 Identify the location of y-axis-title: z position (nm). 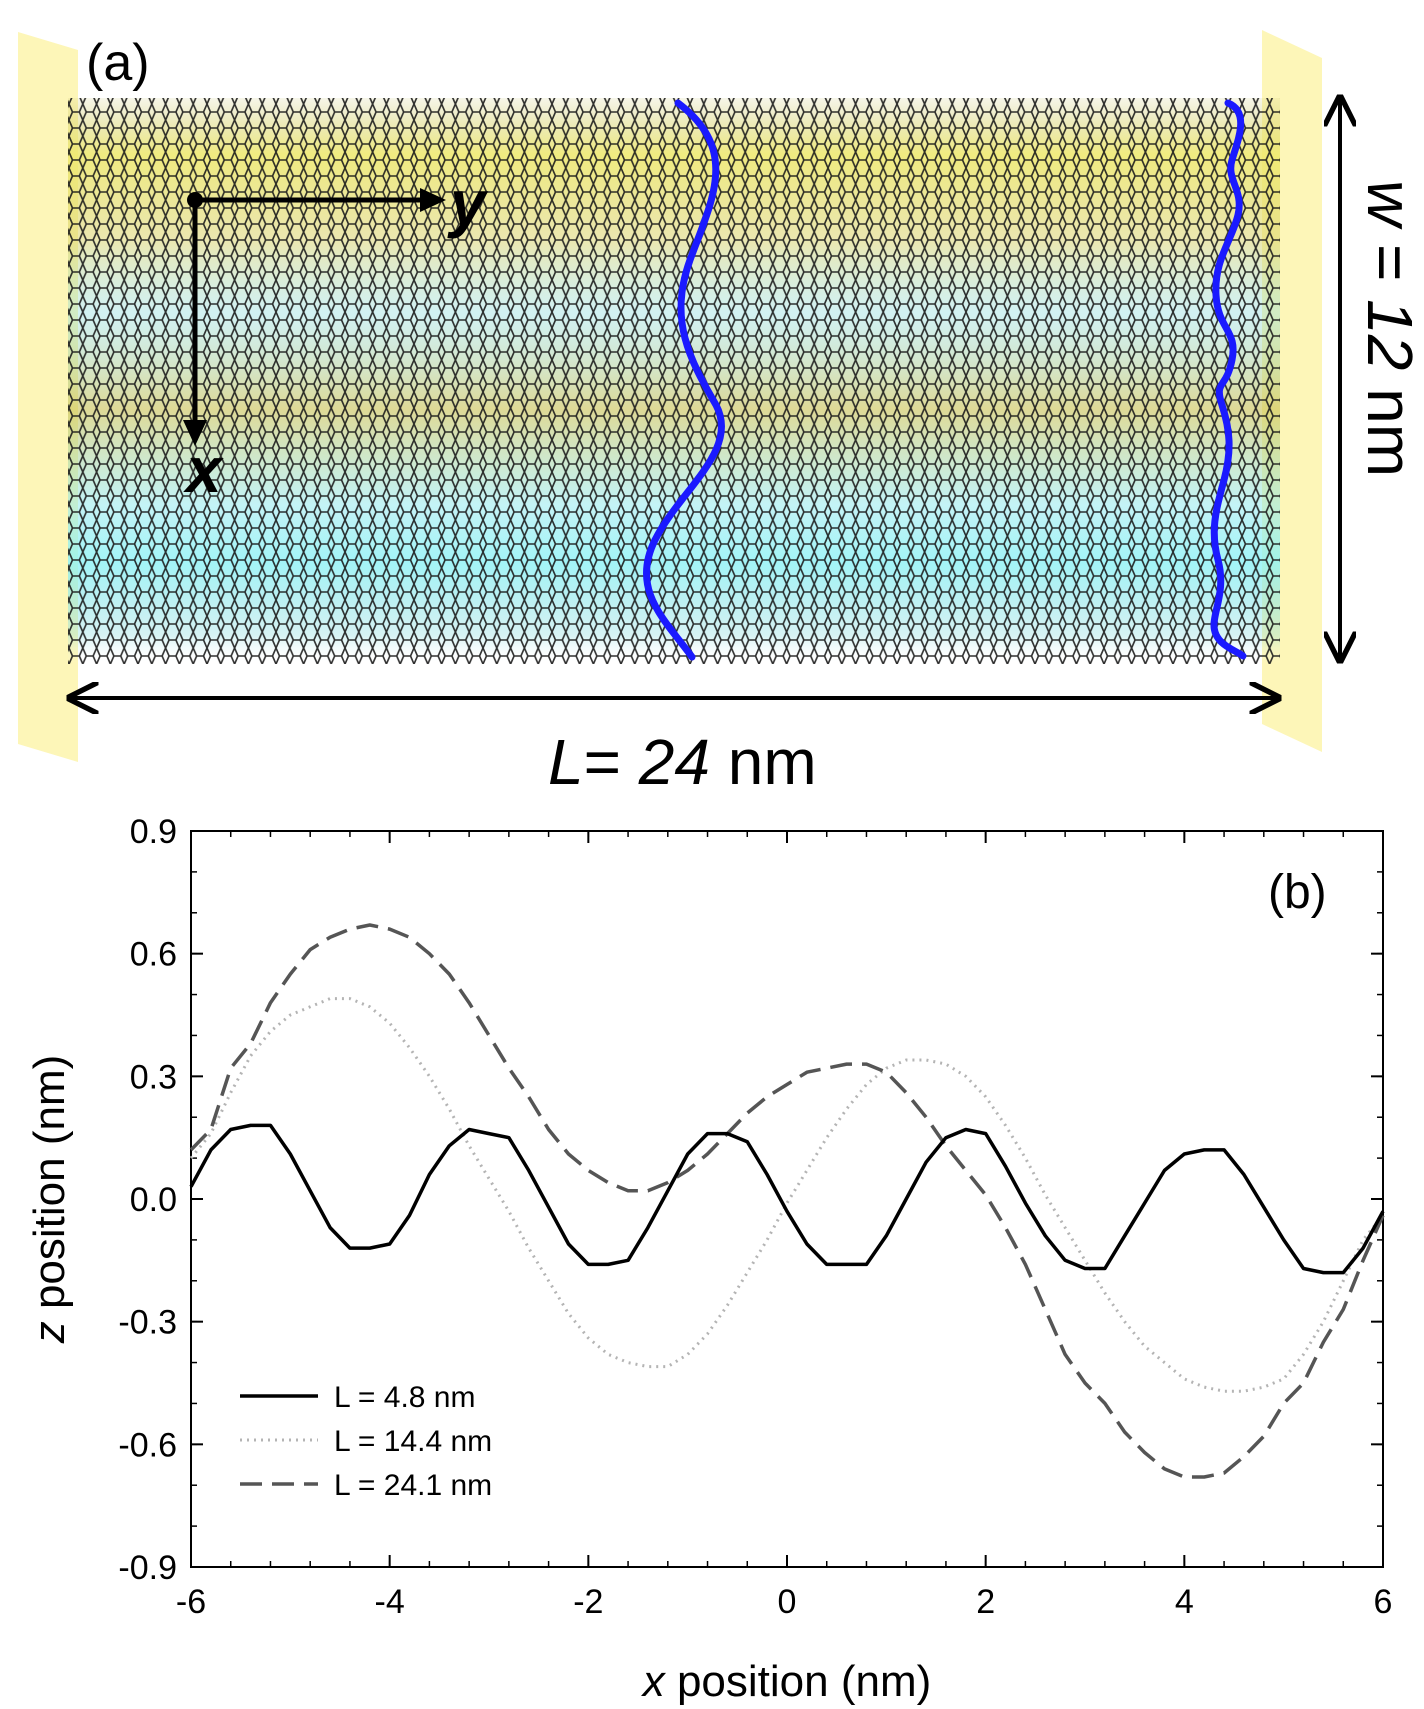
(49, 1200).